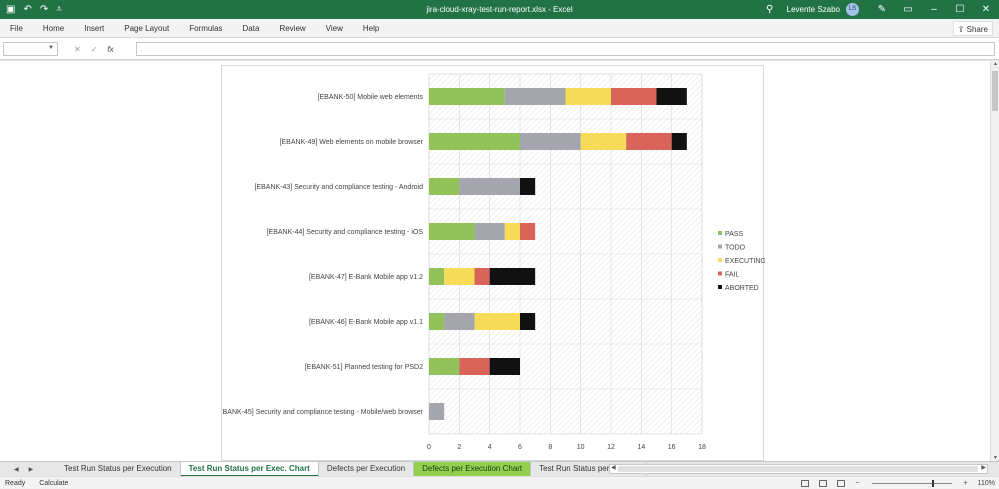 This screenshot has width=999, height=489. I want to click on menu-view: View, so click(334, 28).